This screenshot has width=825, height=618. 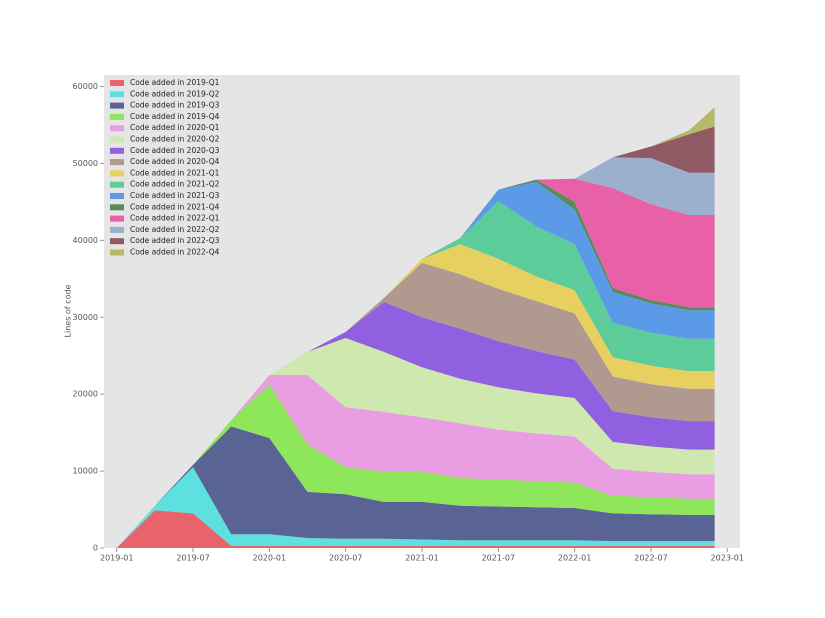 I want to click on legend-label: Code added in 2021-Q4, so click(x=175, y=206).